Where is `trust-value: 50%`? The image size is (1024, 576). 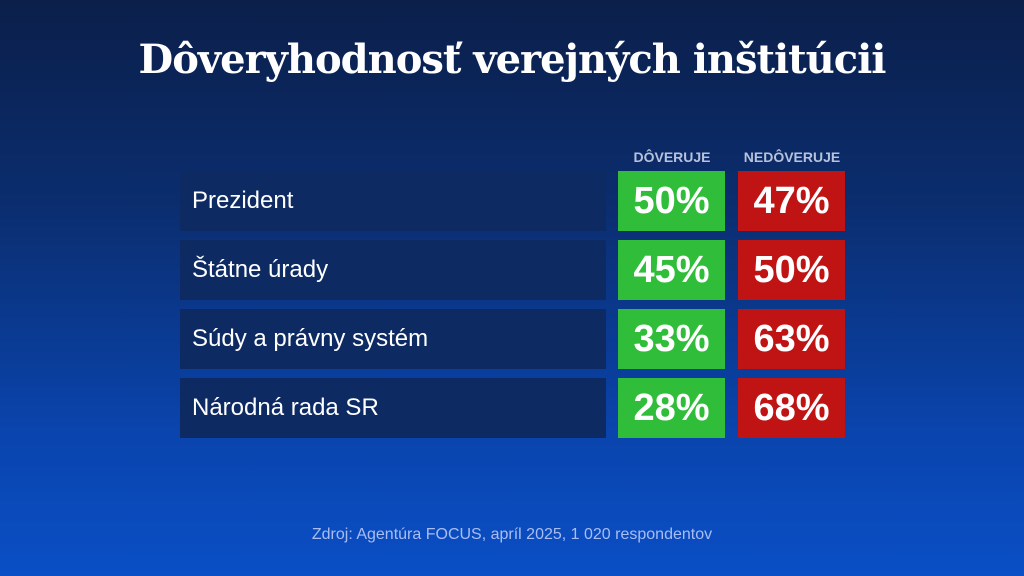
trust-value: 50% is located at coordinates (671, 201).